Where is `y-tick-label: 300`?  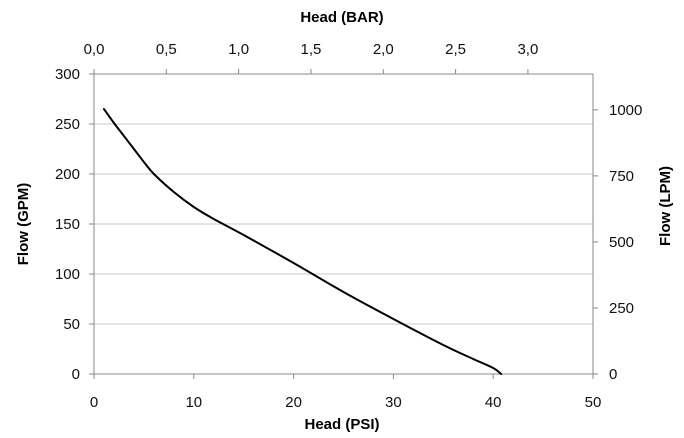 y-tick-label: 300 is located at coordinates (67, 74).